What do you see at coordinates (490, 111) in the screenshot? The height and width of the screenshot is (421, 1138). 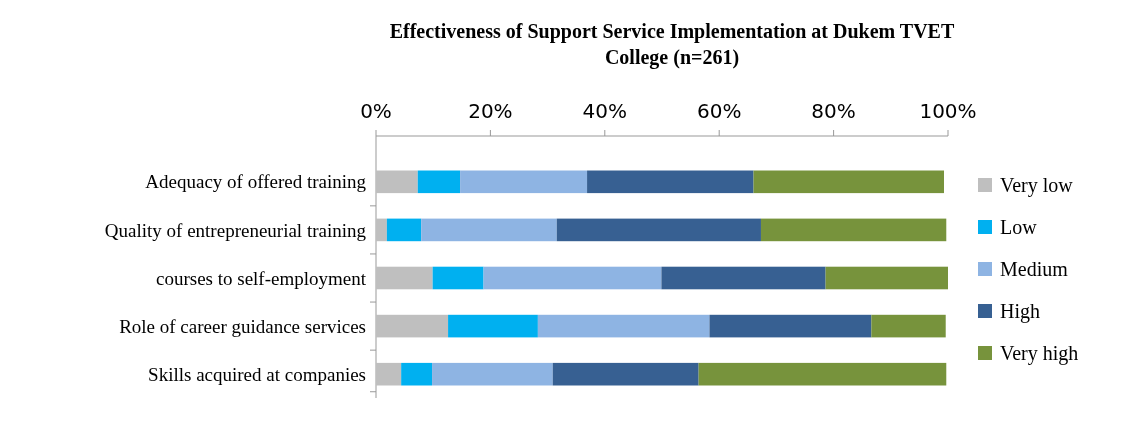 I see `x-tick-label: 20%` at bounding box center [490, 111].